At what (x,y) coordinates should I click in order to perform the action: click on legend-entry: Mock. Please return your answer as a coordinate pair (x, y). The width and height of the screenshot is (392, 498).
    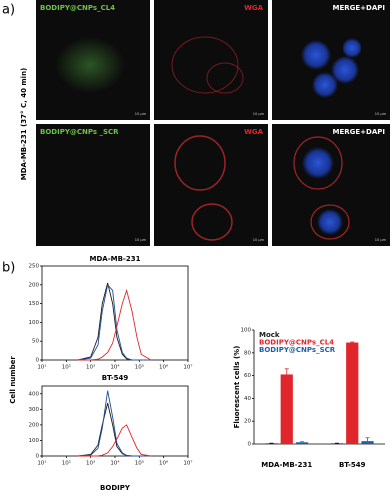
    Looking at the image, I should click on (269, 335).